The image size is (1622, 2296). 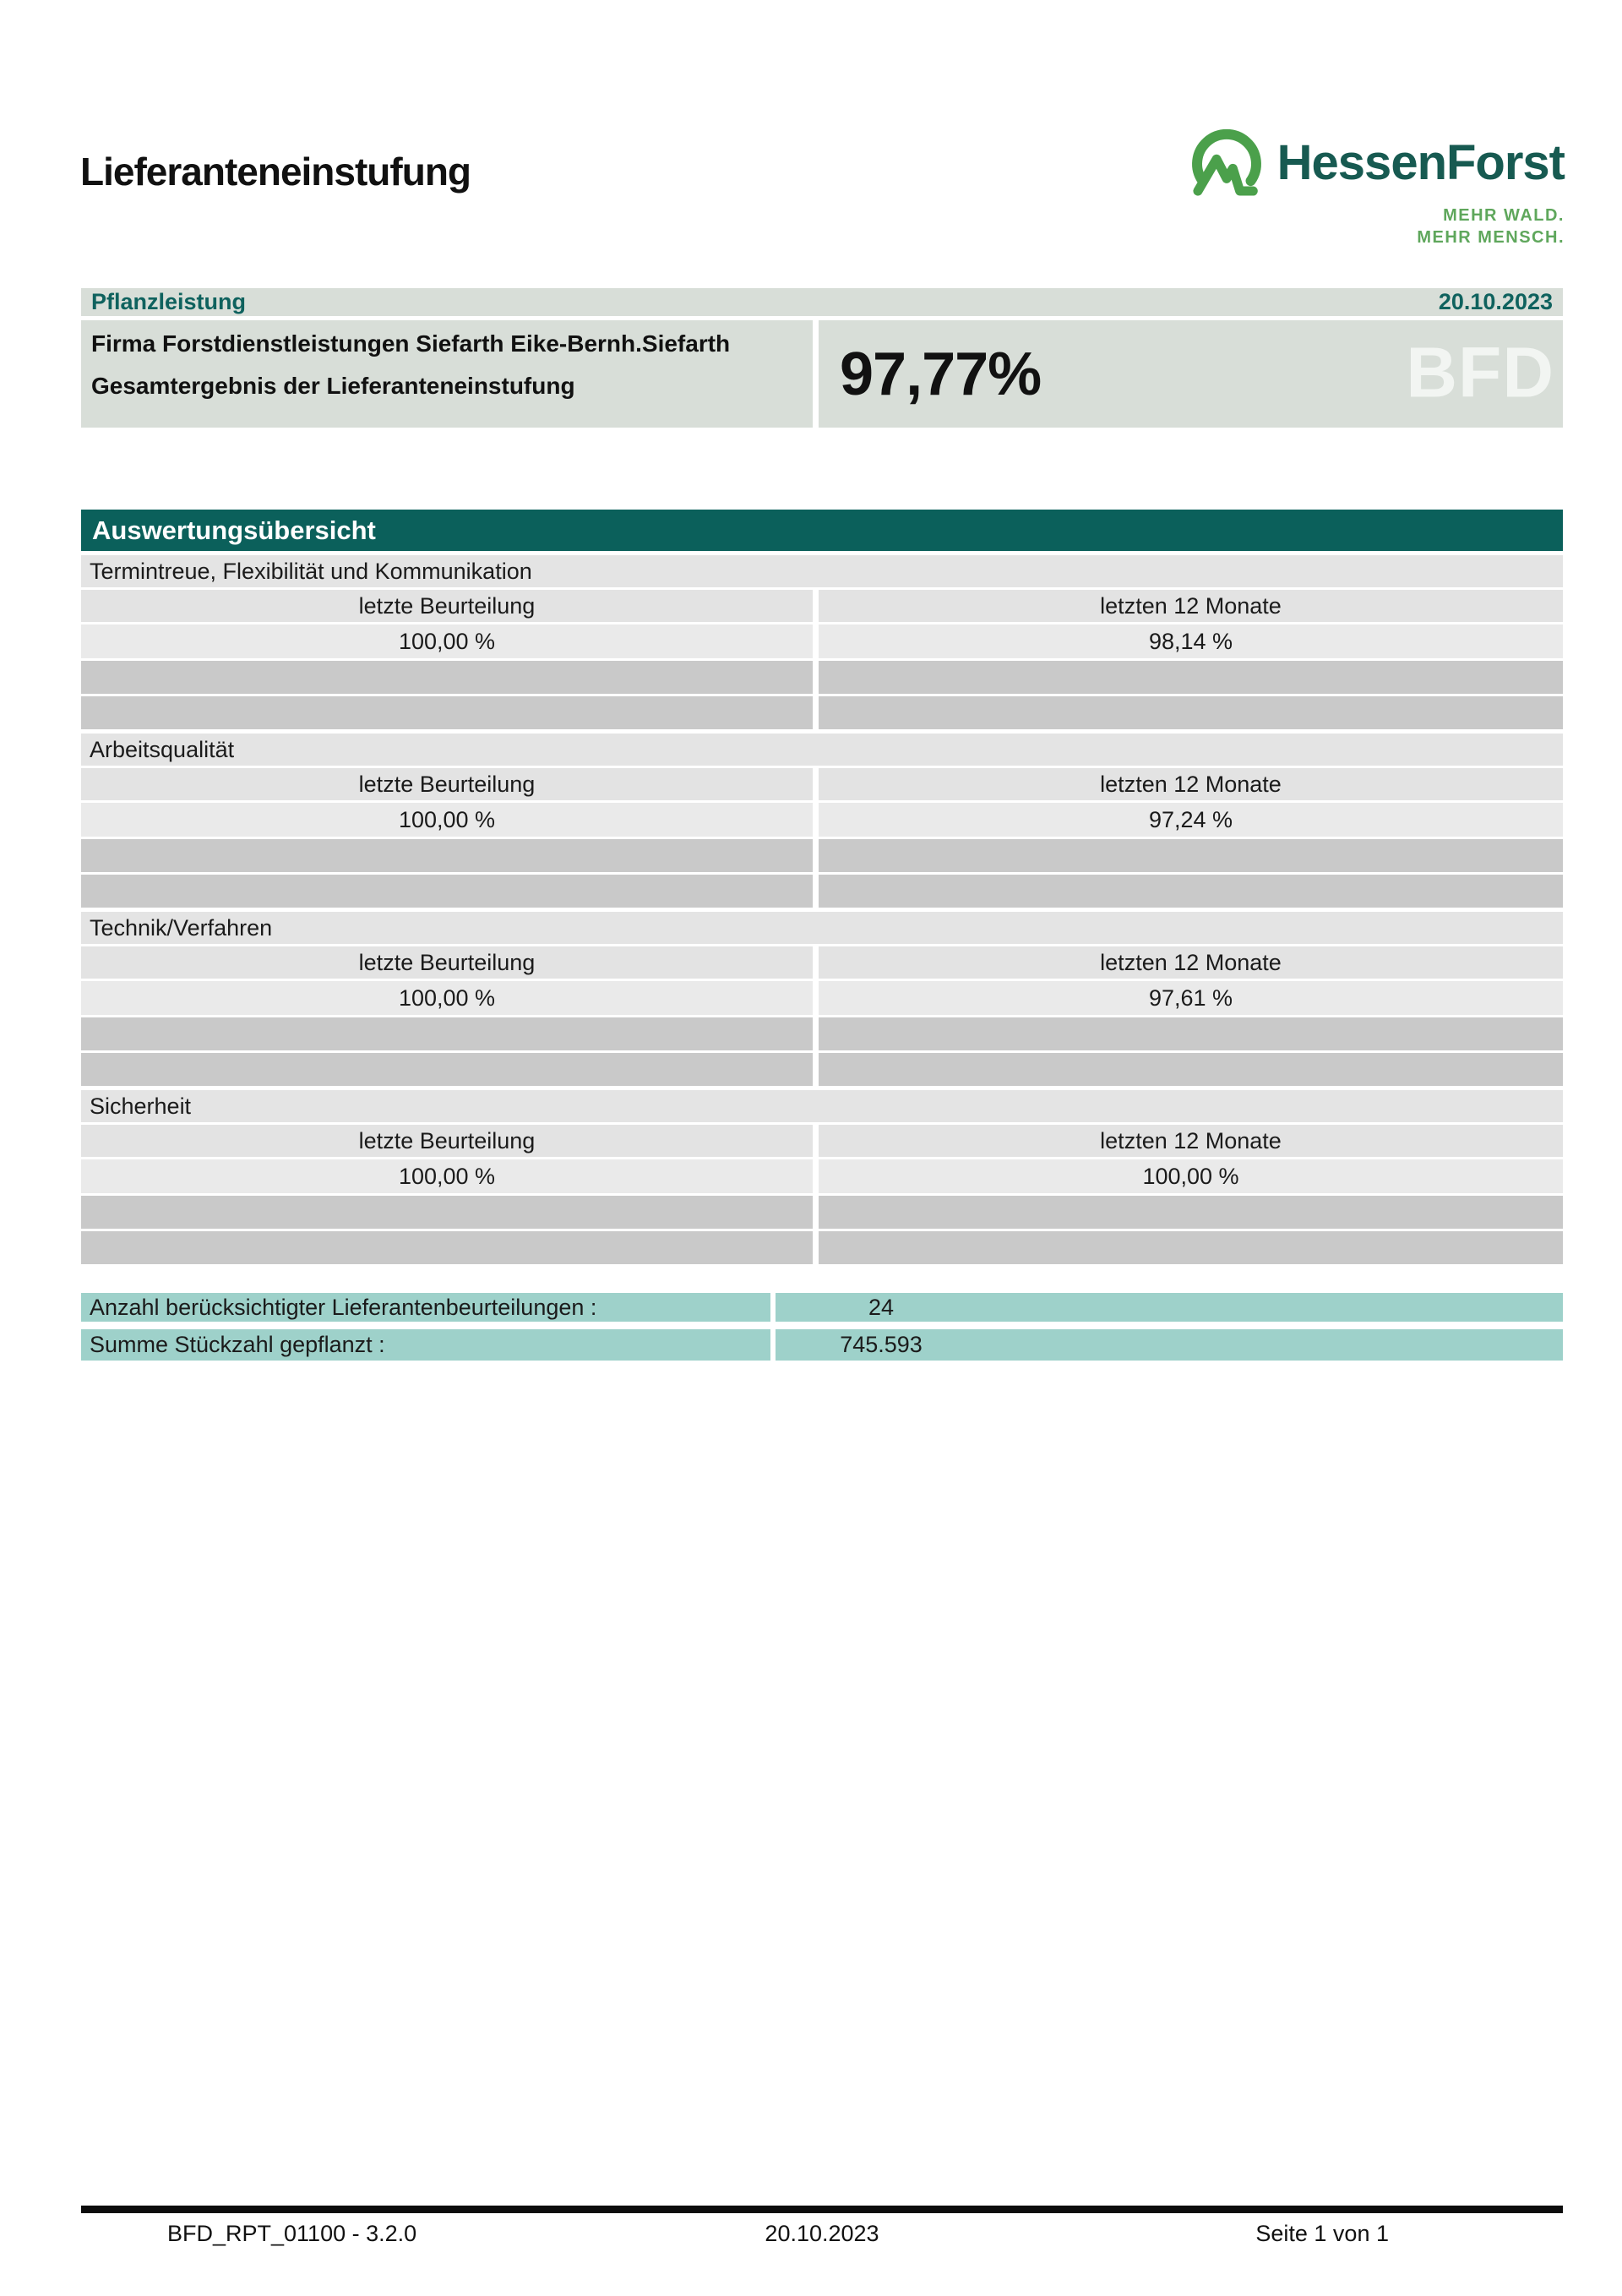 What do you see at coordinates (292, 2233) in the screenshot?
I see `footer-report-id: BFD_RPT_01100 - 3.2.0` at bounding box center [292, 2233].